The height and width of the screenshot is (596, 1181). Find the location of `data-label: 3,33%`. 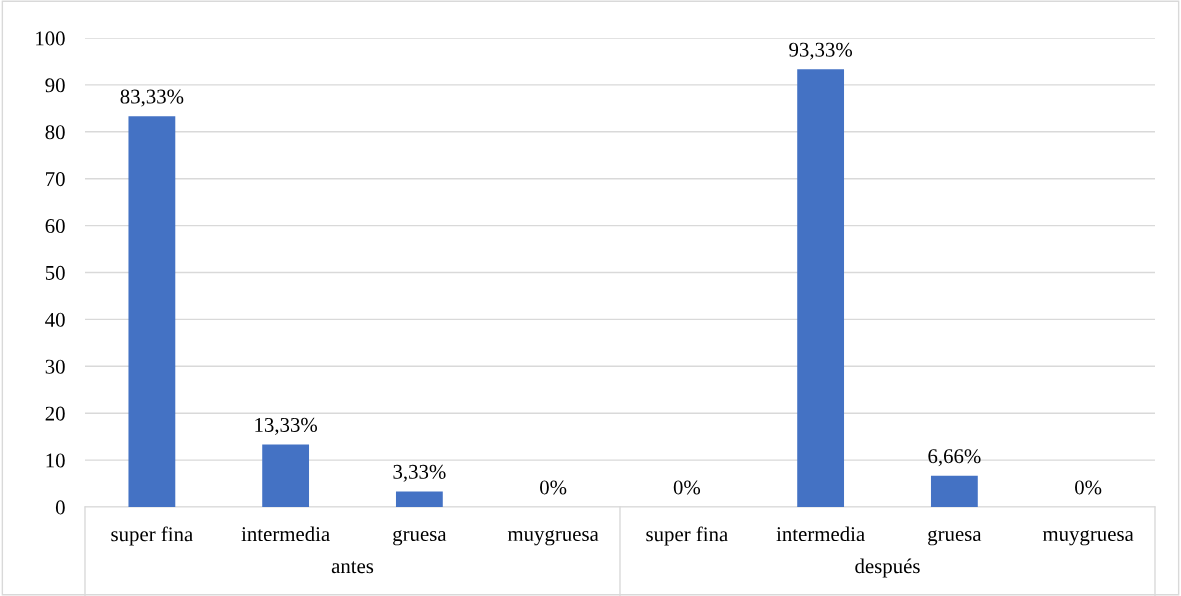

data-label: 3,33% is located at coordinates (419, 473).